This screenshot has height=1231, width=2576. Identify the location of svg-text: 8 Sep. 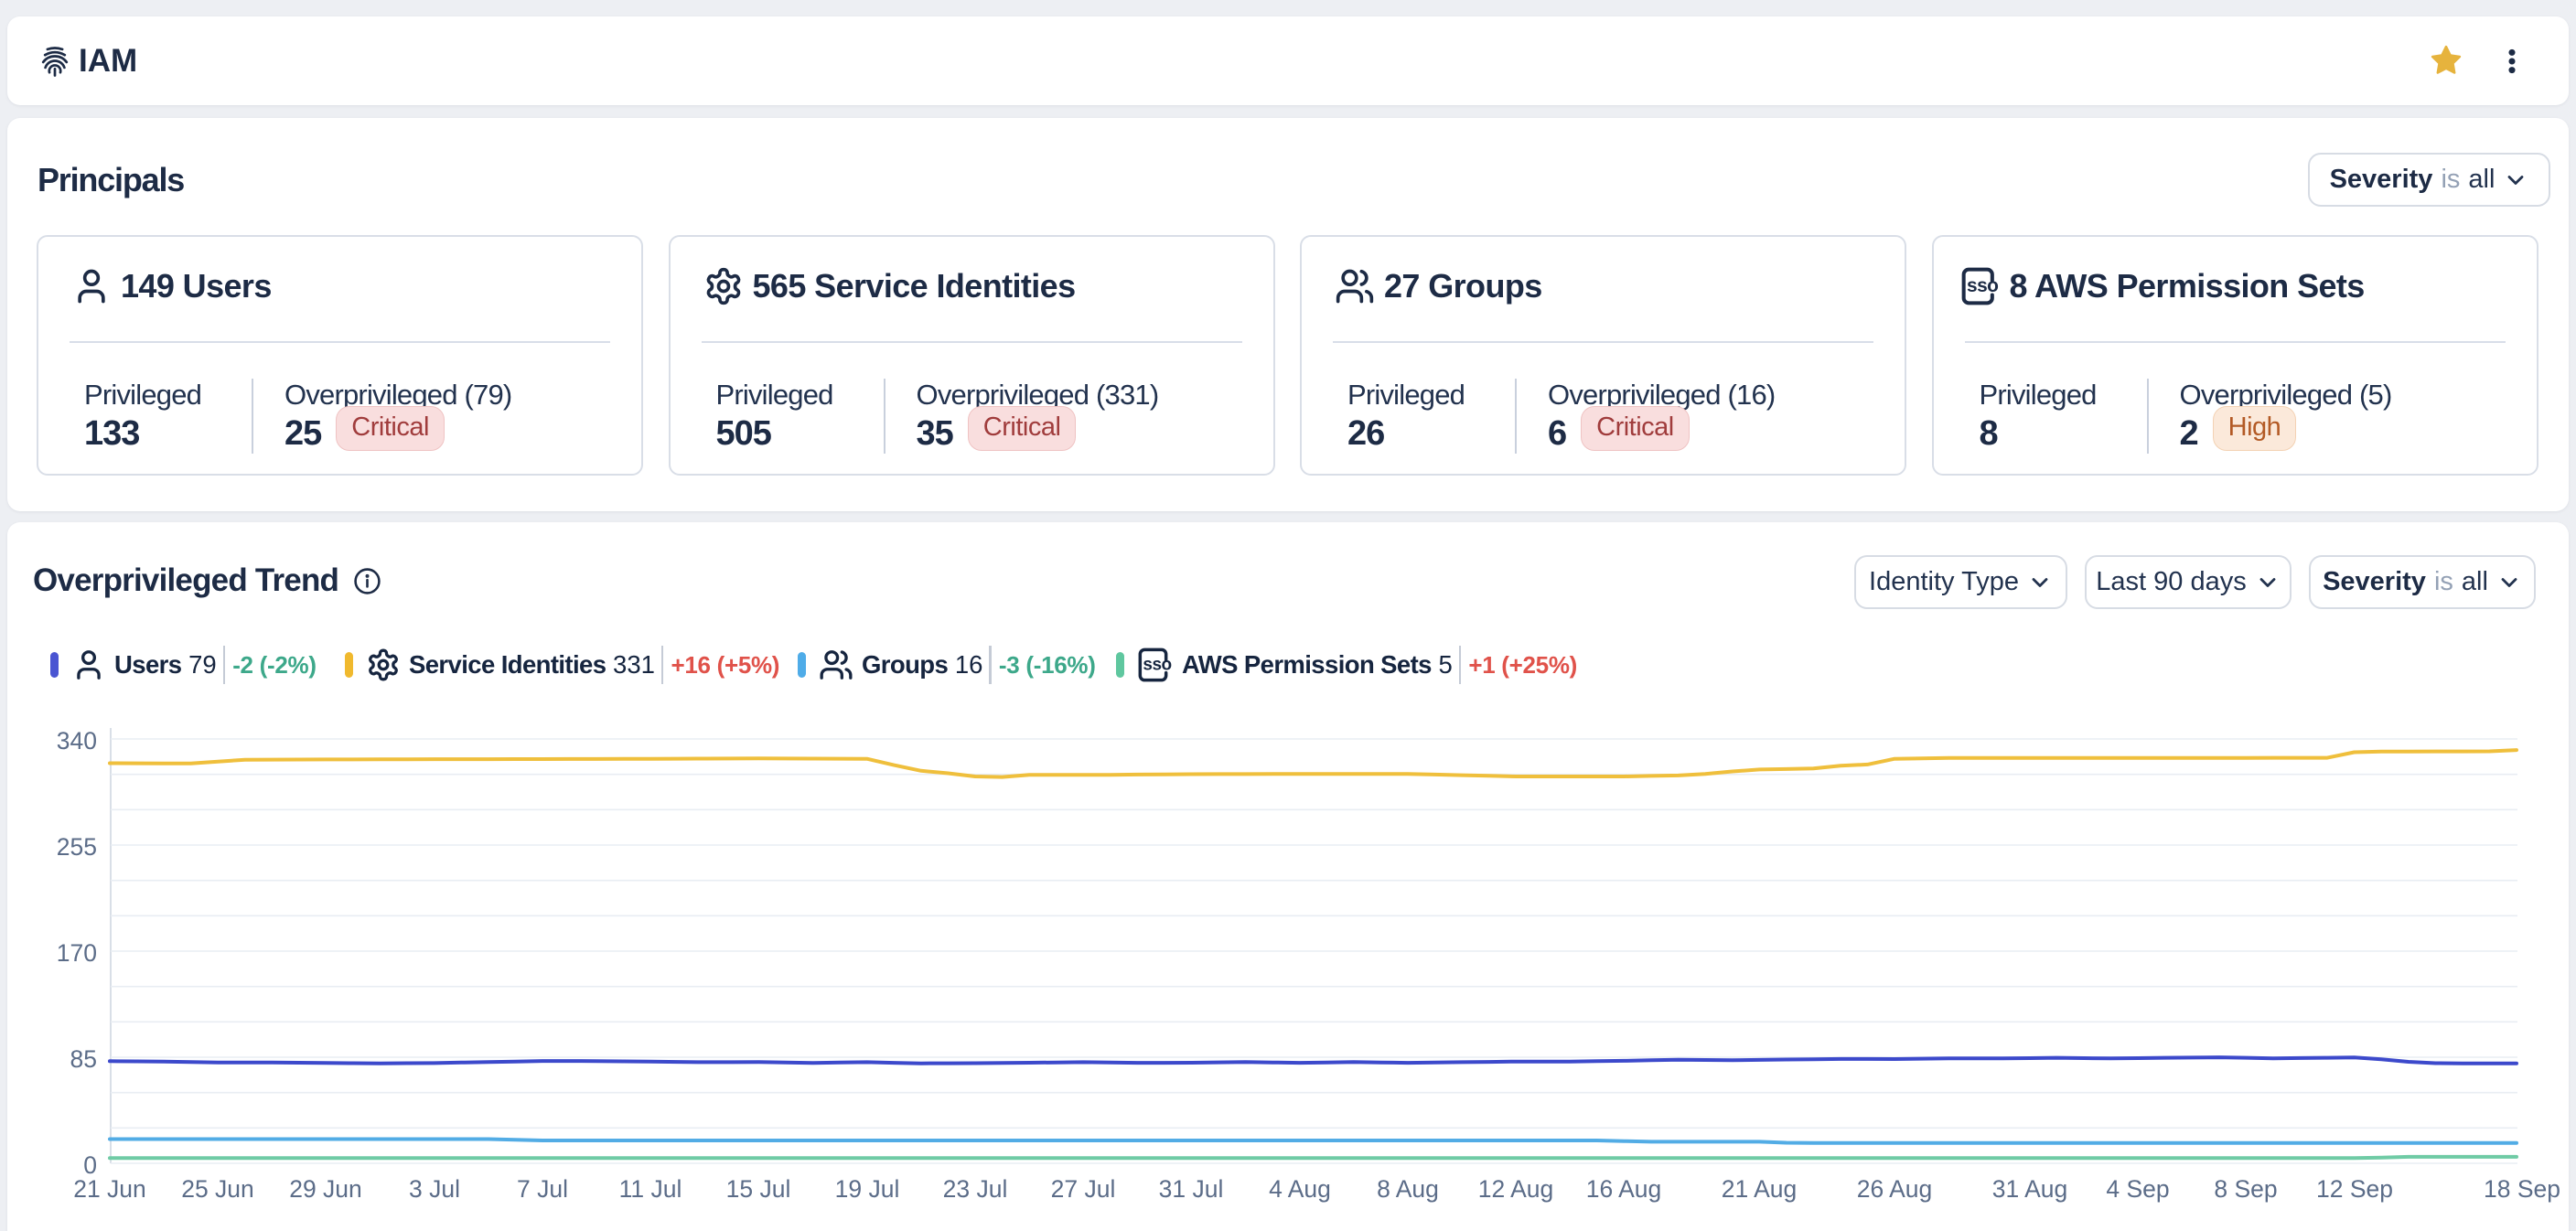
(2246, 1189).